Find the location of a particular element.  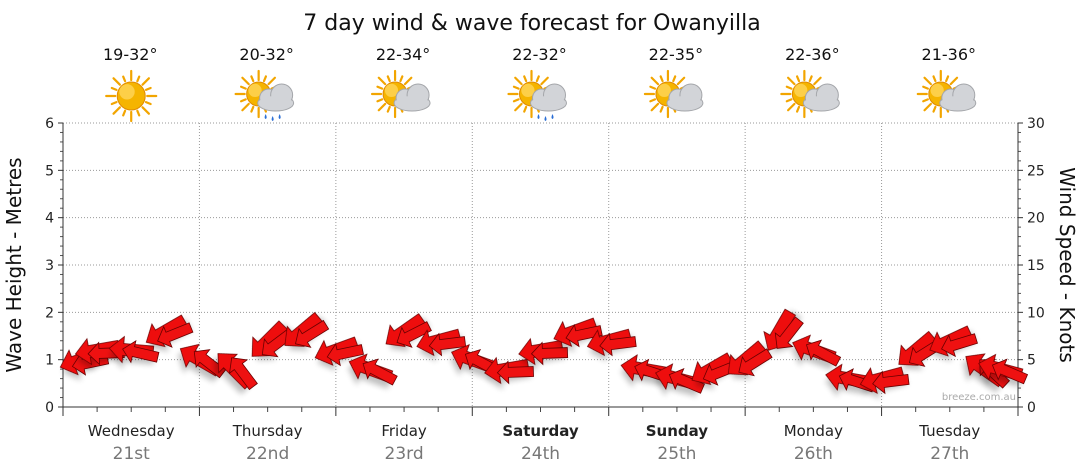

day-name-label: Tuesday is located at coordinates (949, 431).